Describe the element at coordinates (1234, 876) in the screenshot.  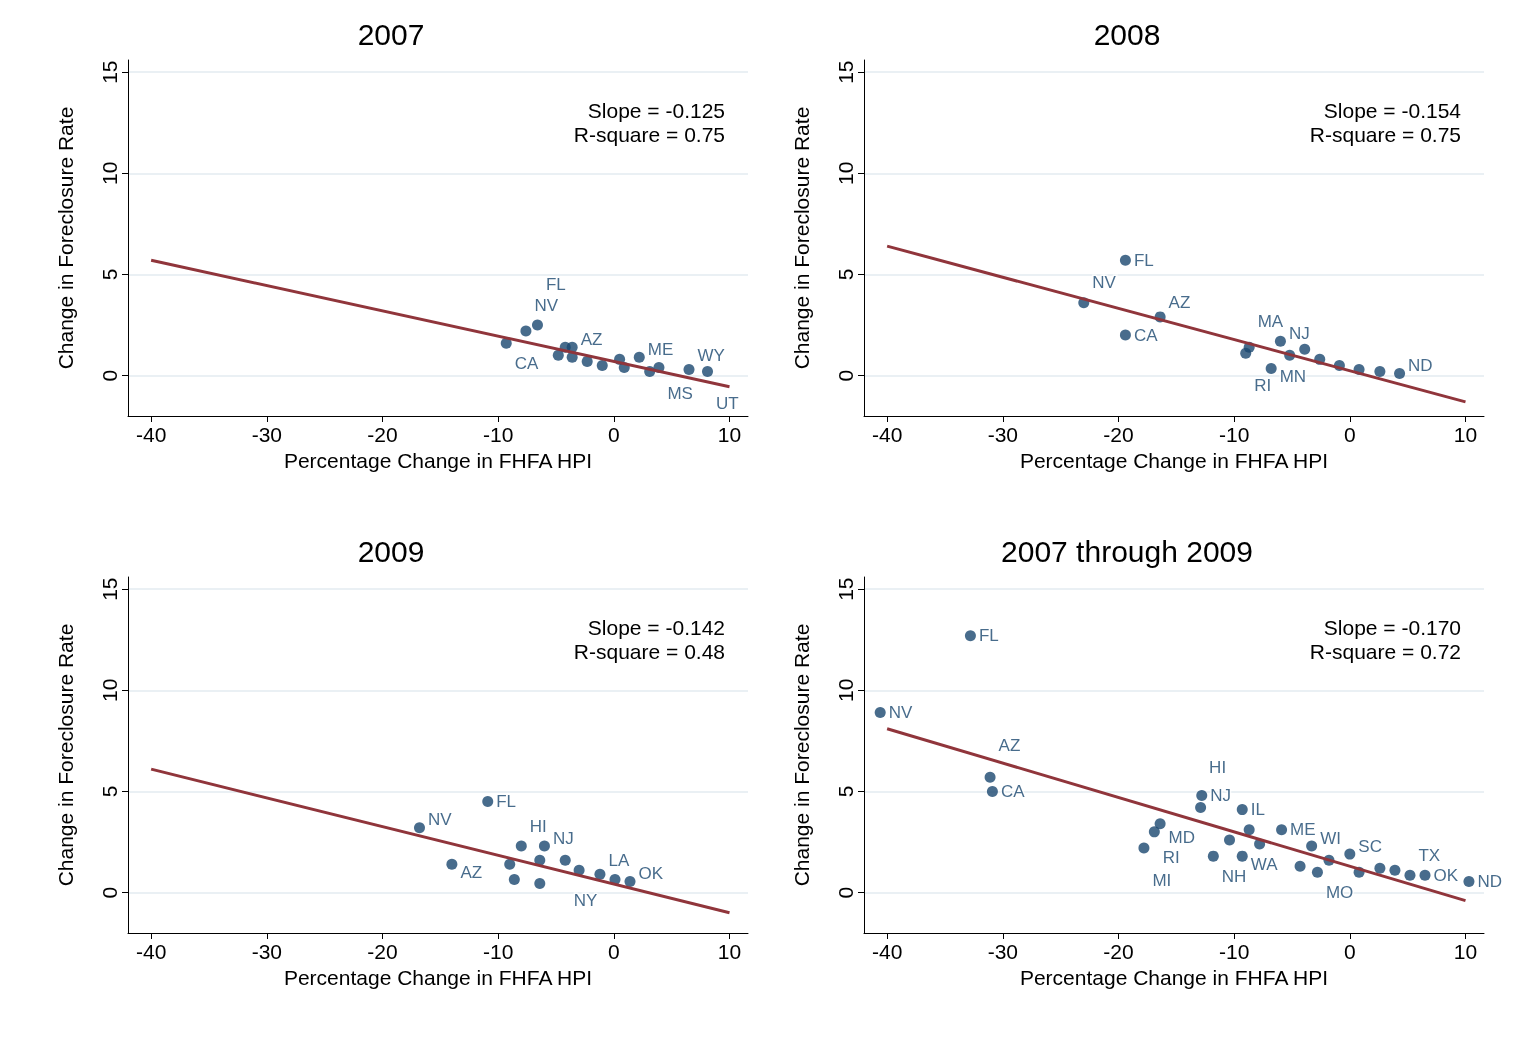
I see `data-label: NH` at that location.